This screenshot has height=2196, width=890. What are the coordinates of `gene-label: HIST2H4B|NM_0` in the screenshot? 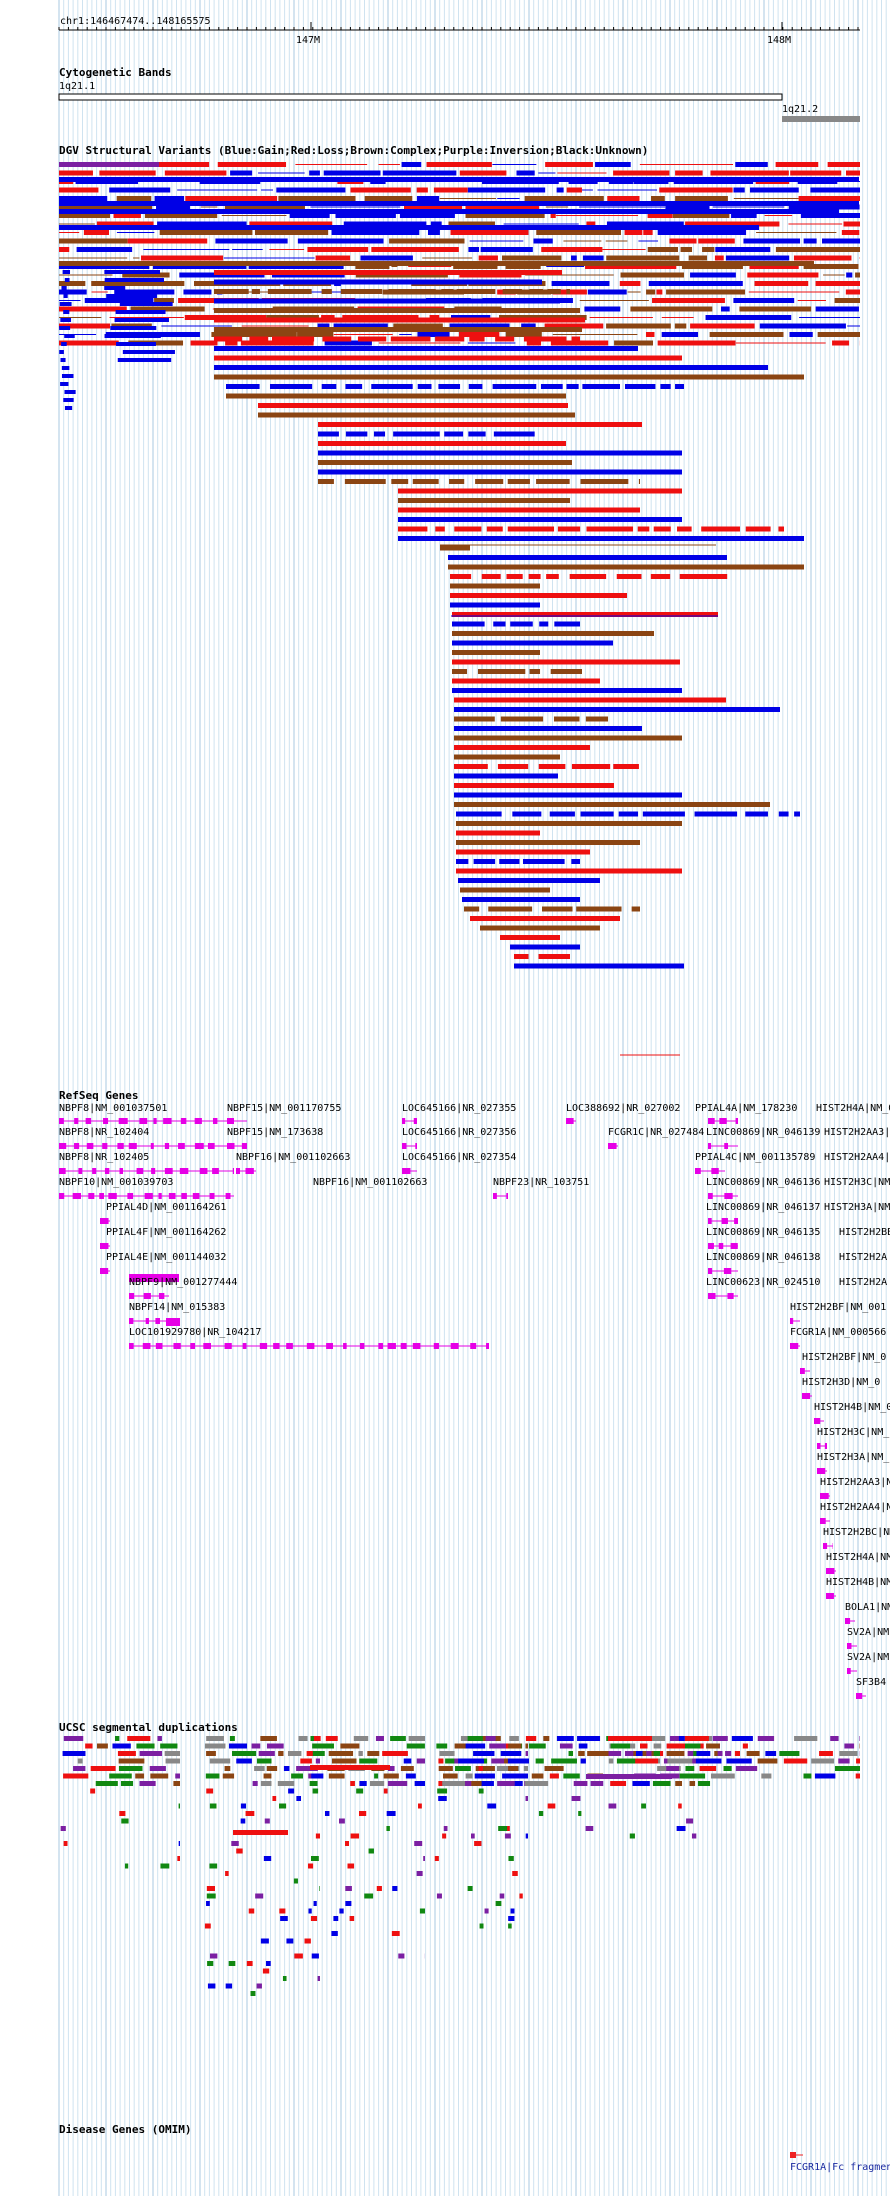 It's located at (852, 1407).